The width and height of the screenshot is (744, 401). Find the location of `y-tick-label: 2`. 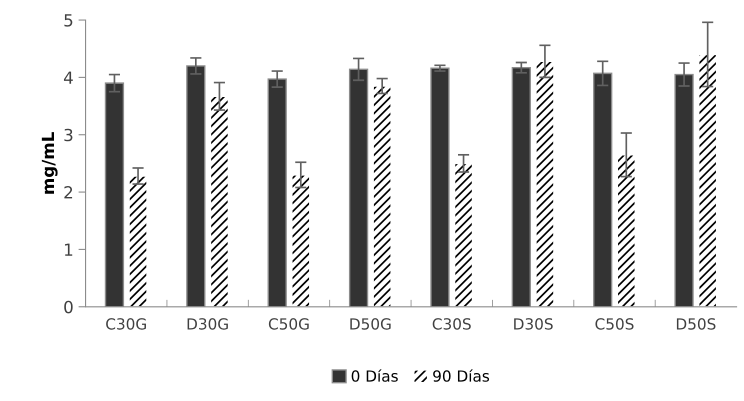

y-tick-label: 2 is located at coordinates (68, 192).